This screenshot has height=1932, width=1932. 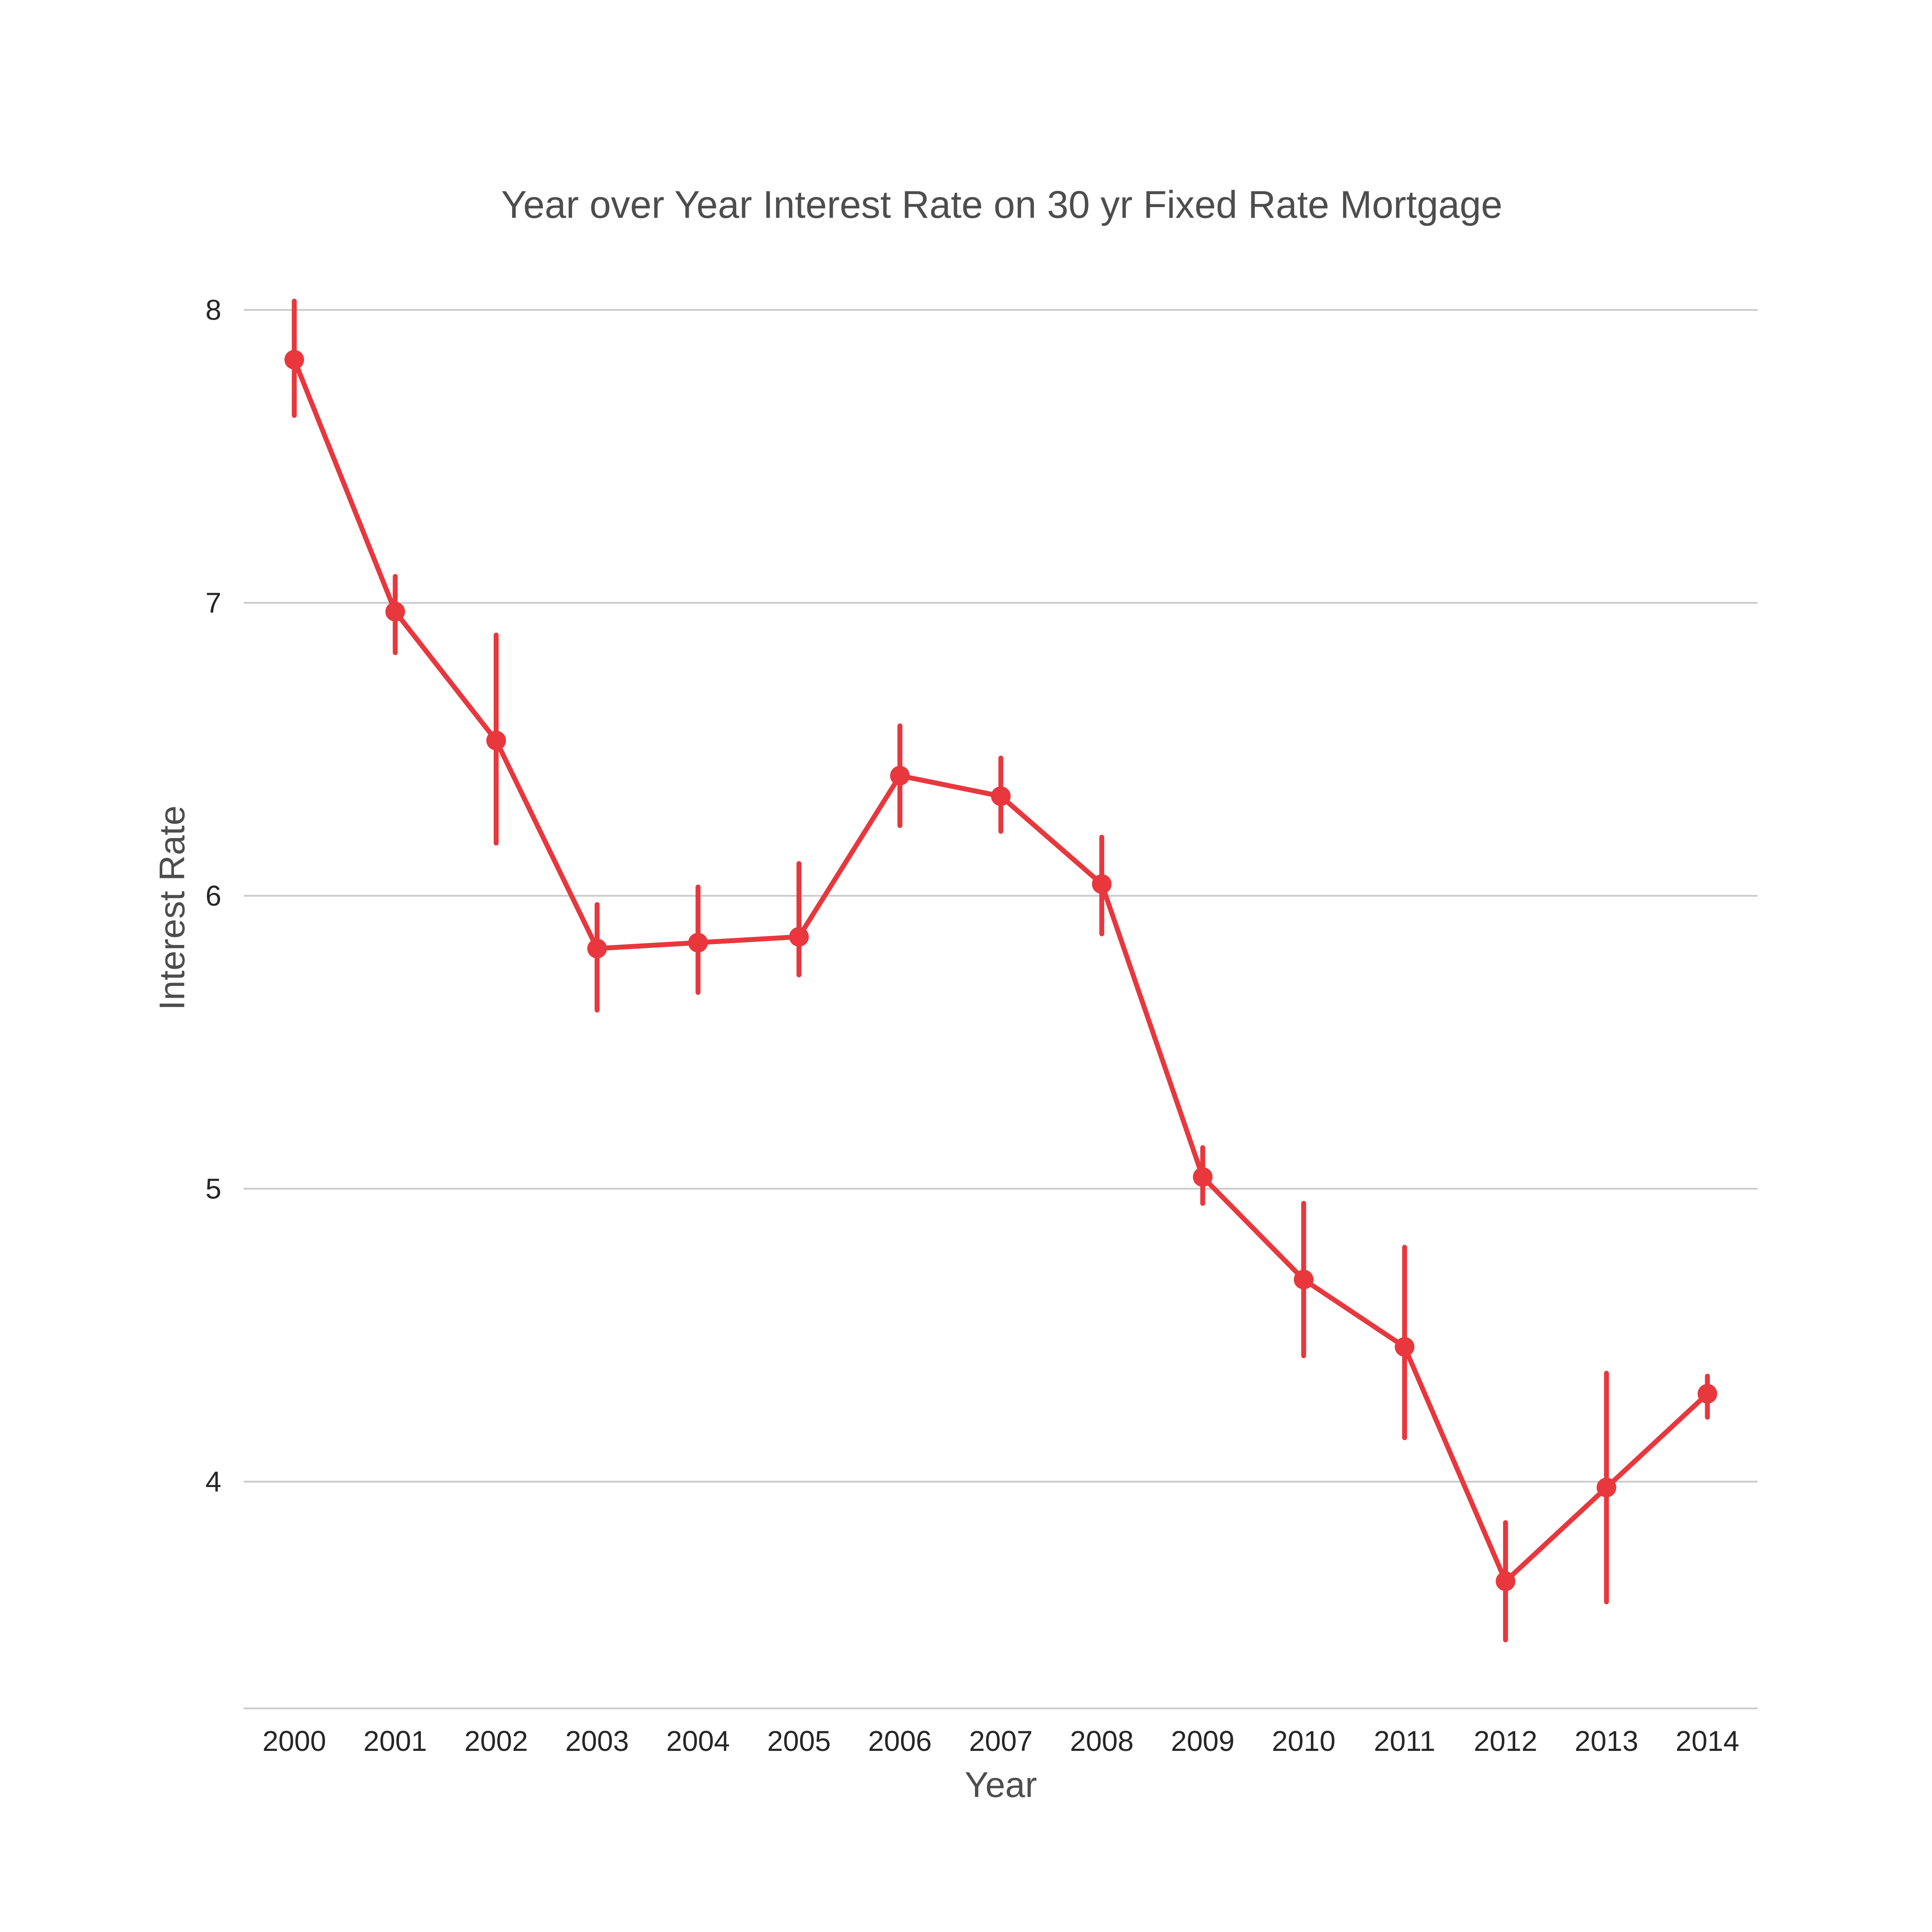 What do you see at coordinates (1001, 1785) in the screenshot?
I see `x-axis-label: Year` at bounding box center [1001, 1785].